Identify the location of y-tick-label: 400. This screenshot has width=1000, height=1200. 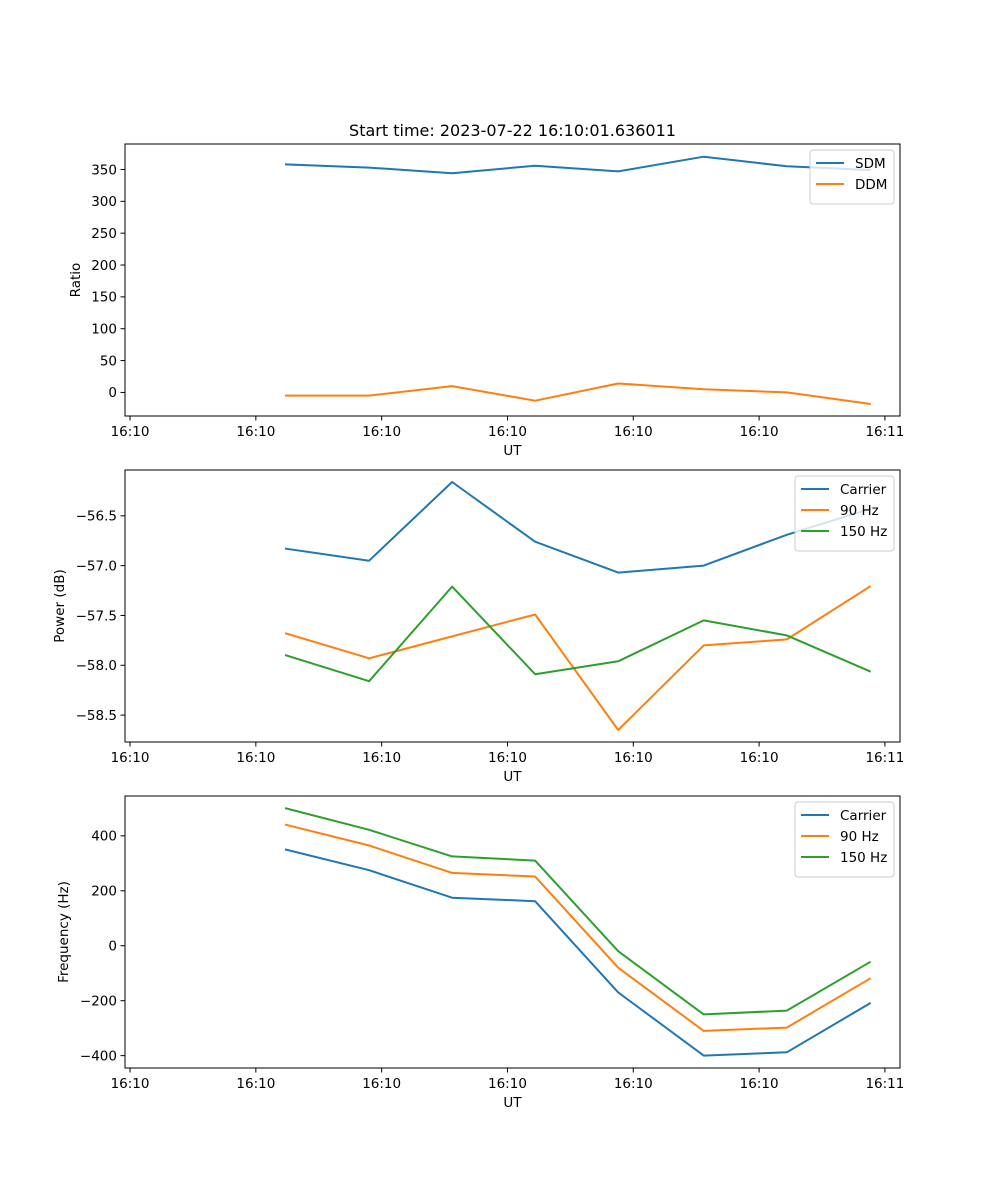
(104, 837).